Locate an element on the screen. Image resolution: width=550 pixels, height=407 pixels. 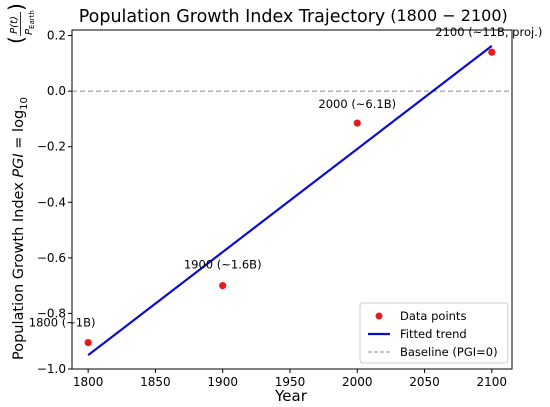
x-tick-label: 1900 is located at coordinates (222, 382).